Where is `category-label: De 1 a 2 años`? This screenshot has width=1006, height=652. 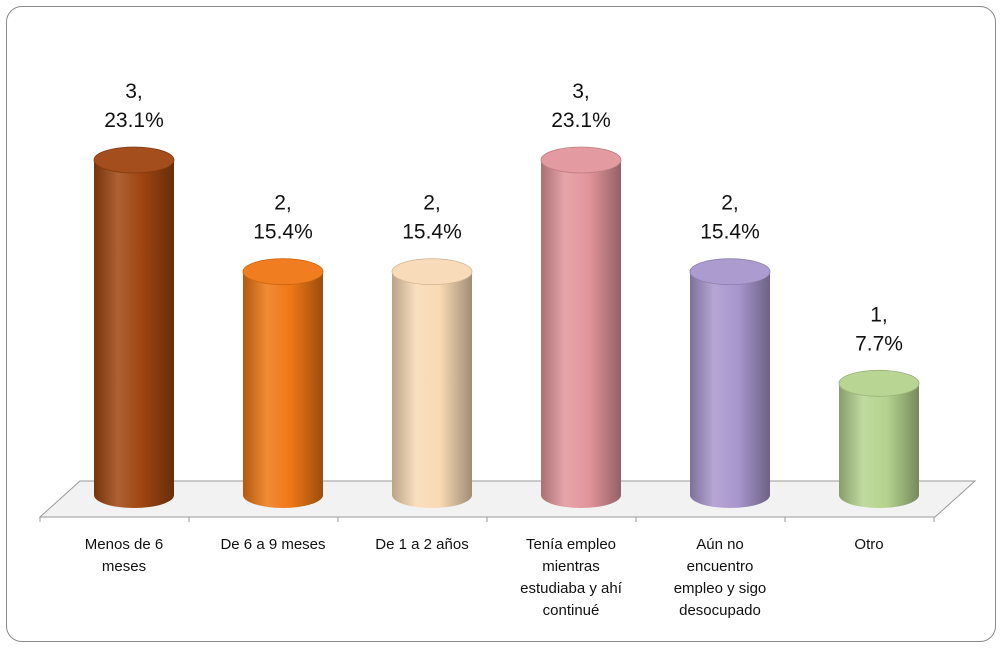
category-label: De 1 a 2 años is located at coordinates (421, 544).